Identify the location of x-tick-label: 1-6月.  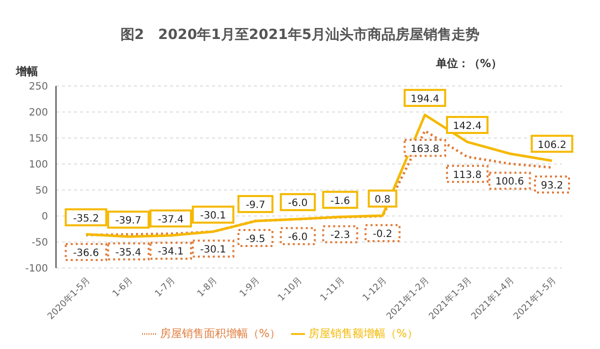
(123, 288).